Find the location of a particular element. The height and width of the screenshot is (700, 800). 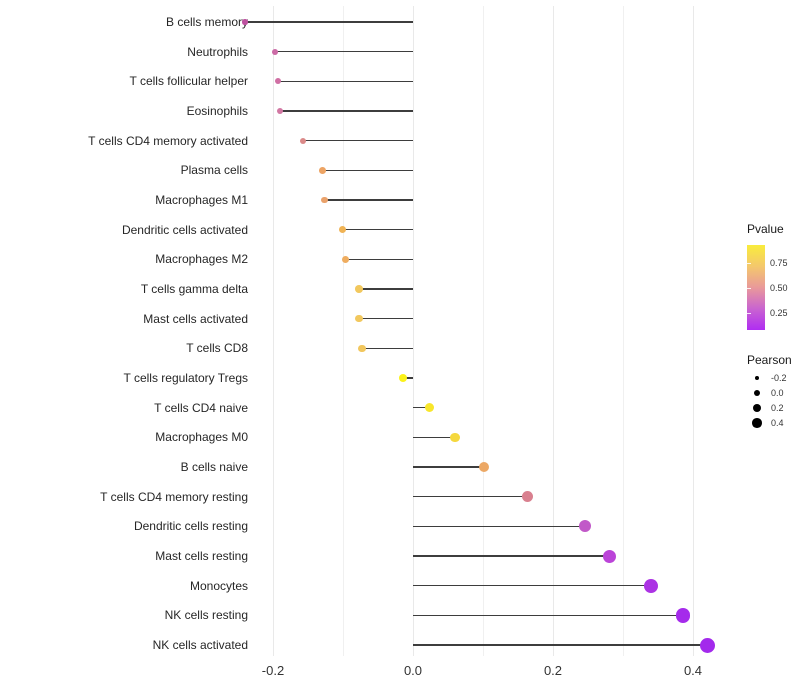

x-tick-label: -0.2 is located at coordinates (273, 670).